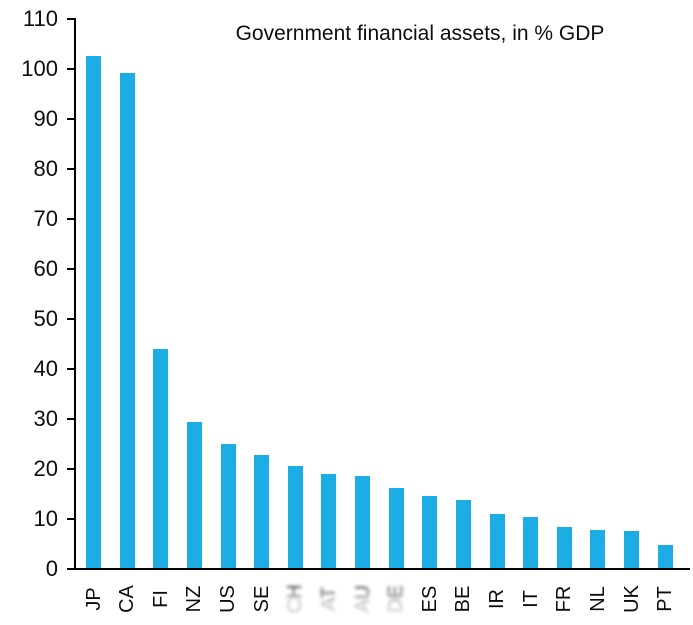 This screenshot has height=625, width=693. Describe the element at coordinates (228, 506) in the screenshot. I see `bar-US` at that location.